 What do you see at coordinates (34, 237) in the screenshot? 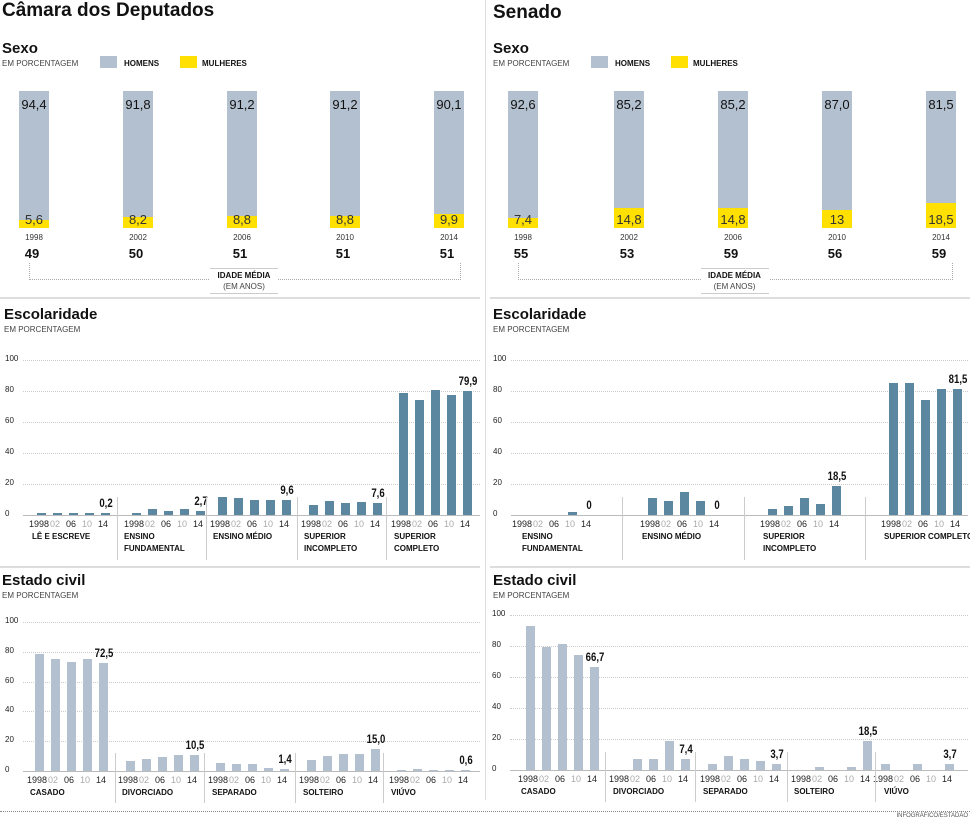
I see `year-label: 1998` at bounding box center [34, 237].